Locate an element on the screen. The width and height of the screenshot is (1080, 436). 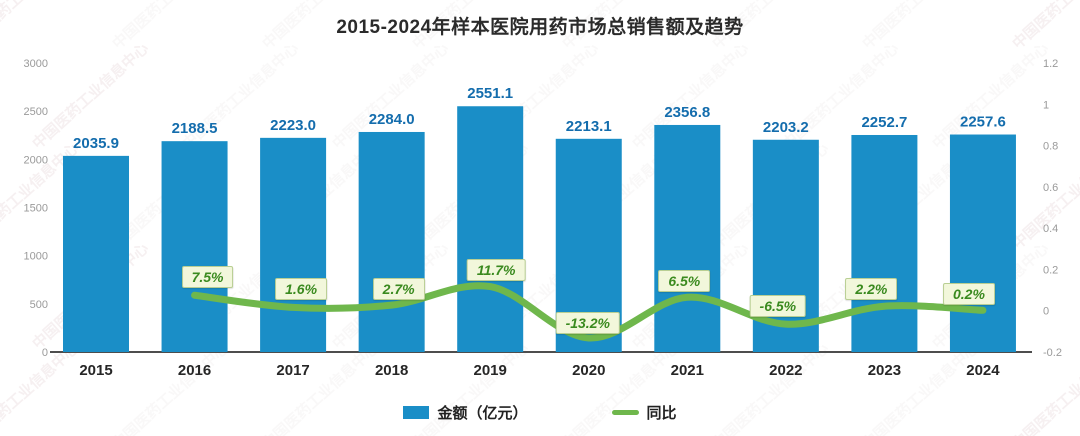
left-axis-tick: 1500 is located at coordinates (36, 209).